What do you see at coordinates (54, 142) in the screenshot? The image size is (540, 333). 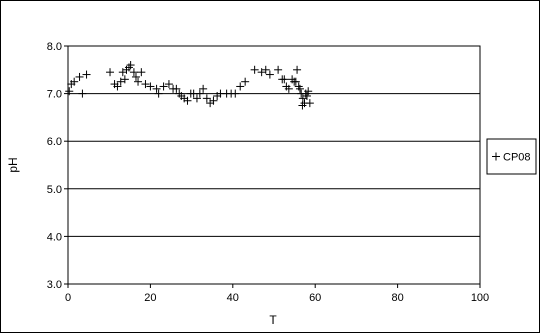 I see `y-tick-label: 6.0` at bounding box center [54, 142].